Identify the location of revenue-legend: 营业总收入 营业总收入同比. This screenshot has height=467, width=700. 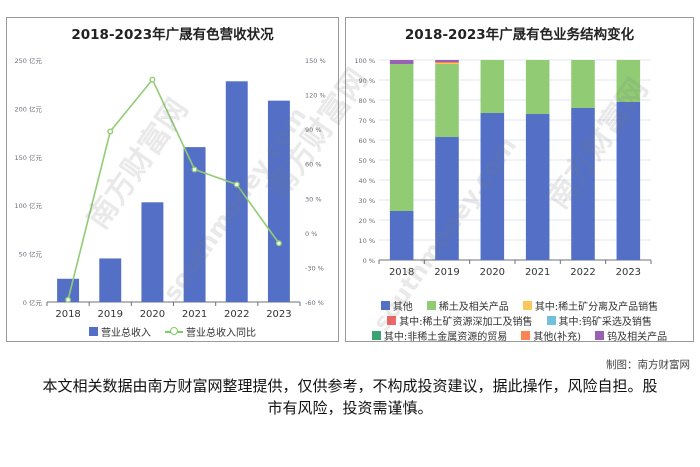
(172, 331).